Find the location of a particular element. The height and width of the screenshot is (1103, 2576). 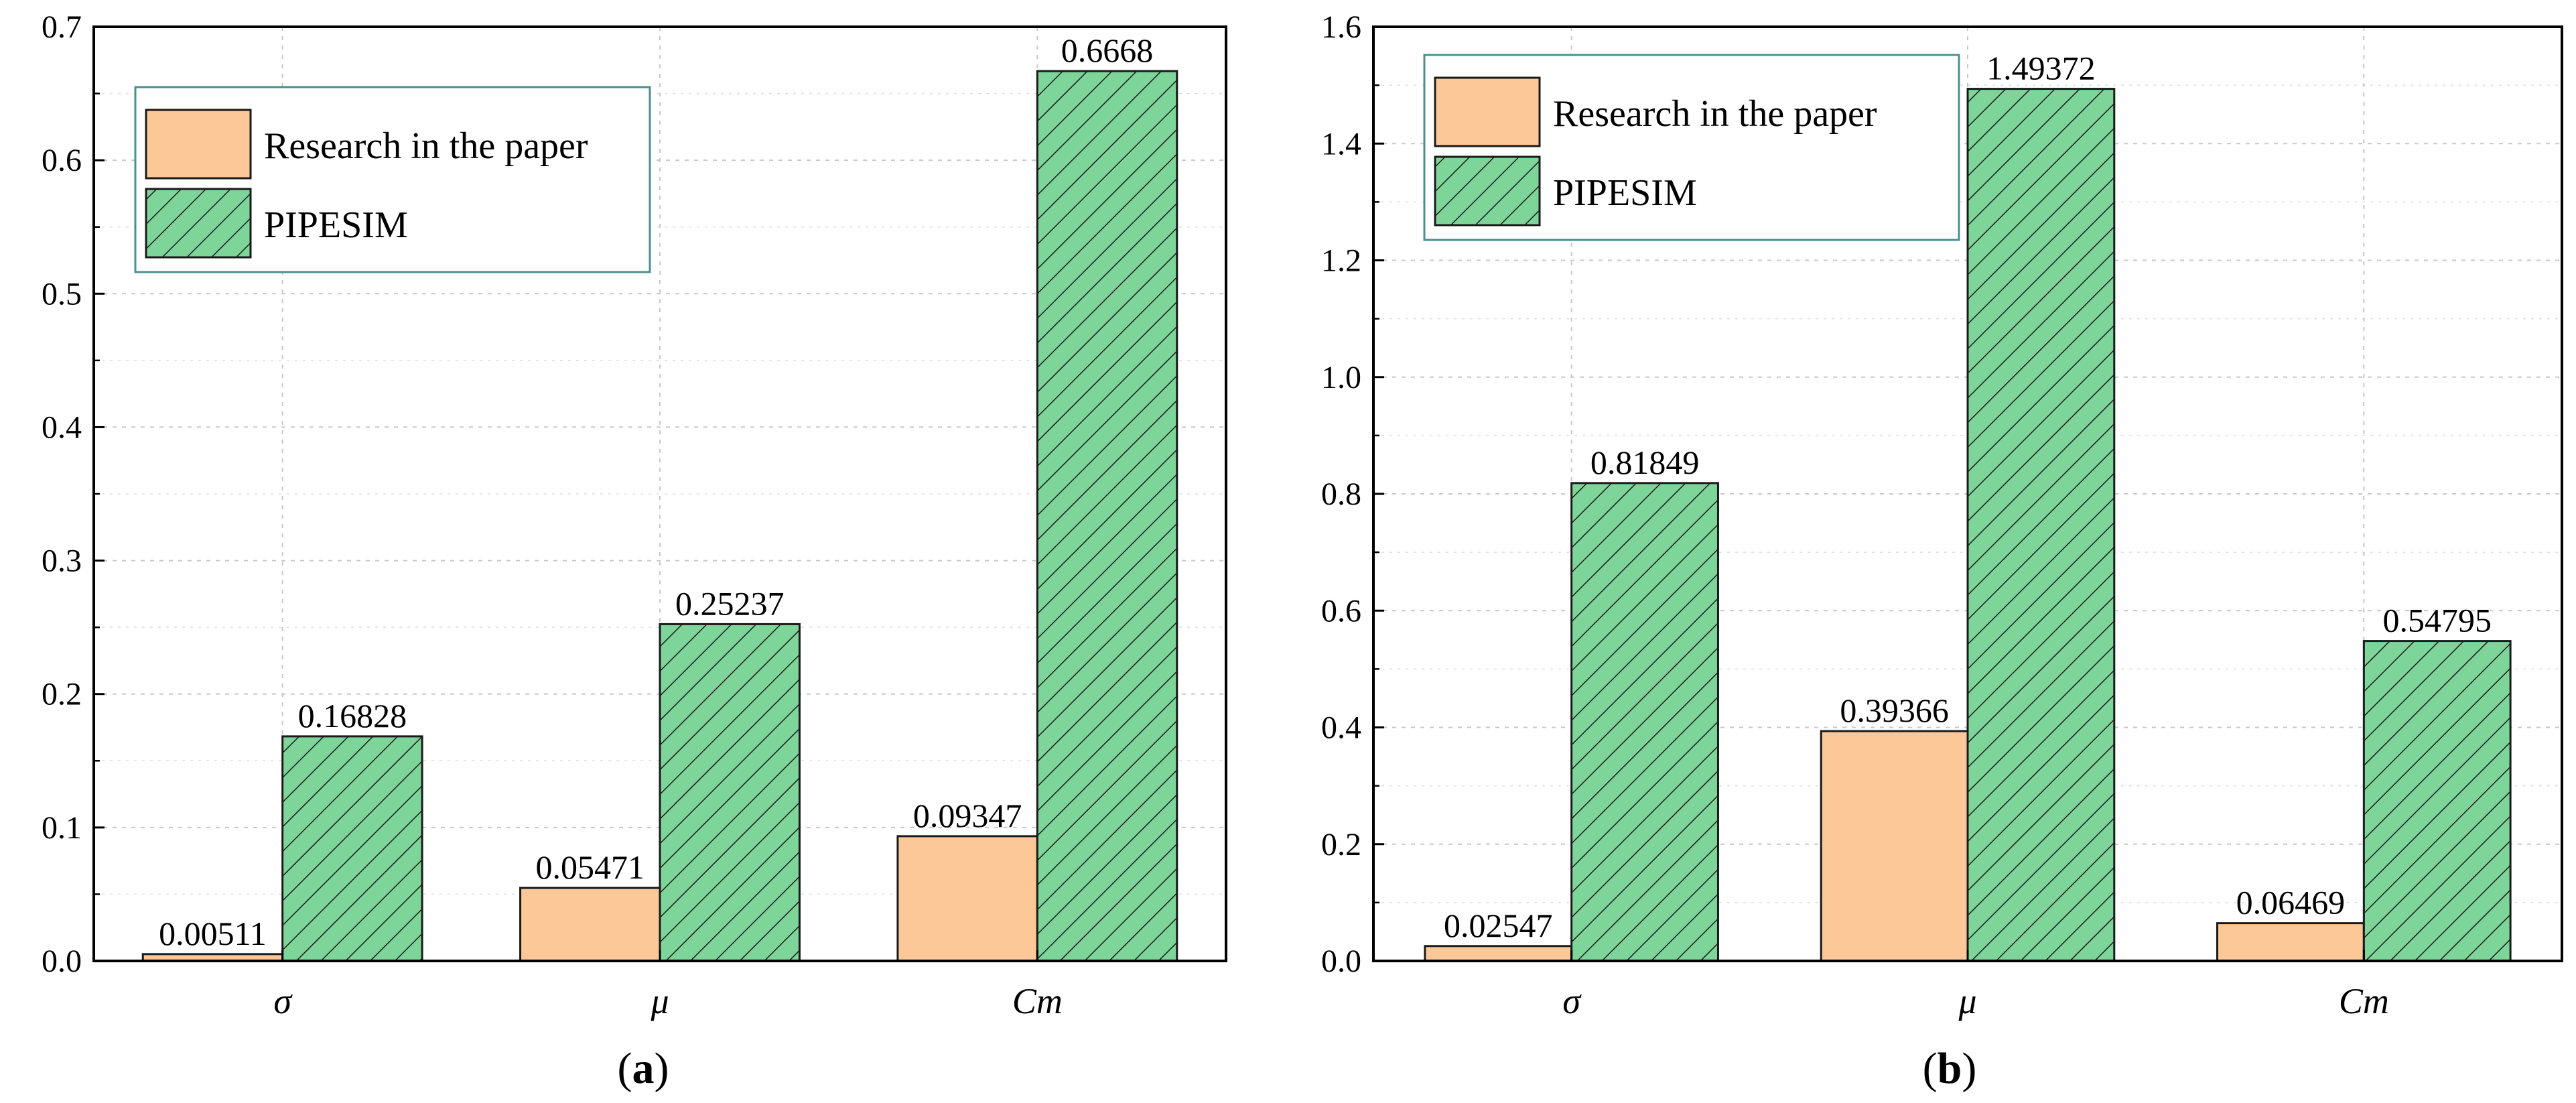

data-label: 0.25237 is located at coordinates (730, 603).